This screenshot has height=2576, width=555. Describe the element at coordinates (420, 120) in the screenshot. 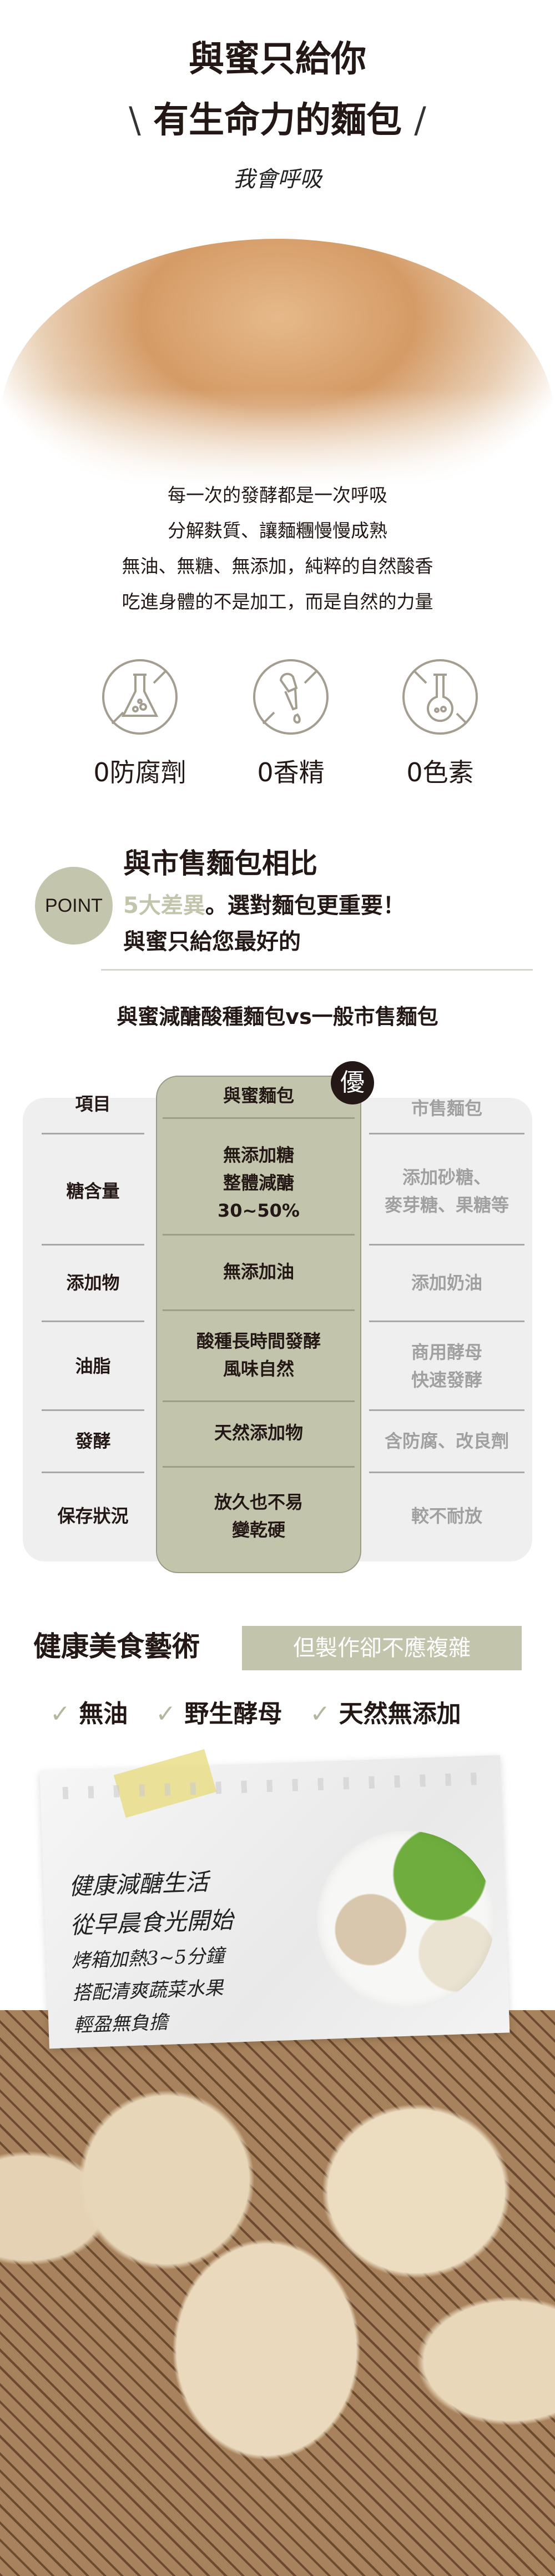

I see `slash-right: /` at that location.